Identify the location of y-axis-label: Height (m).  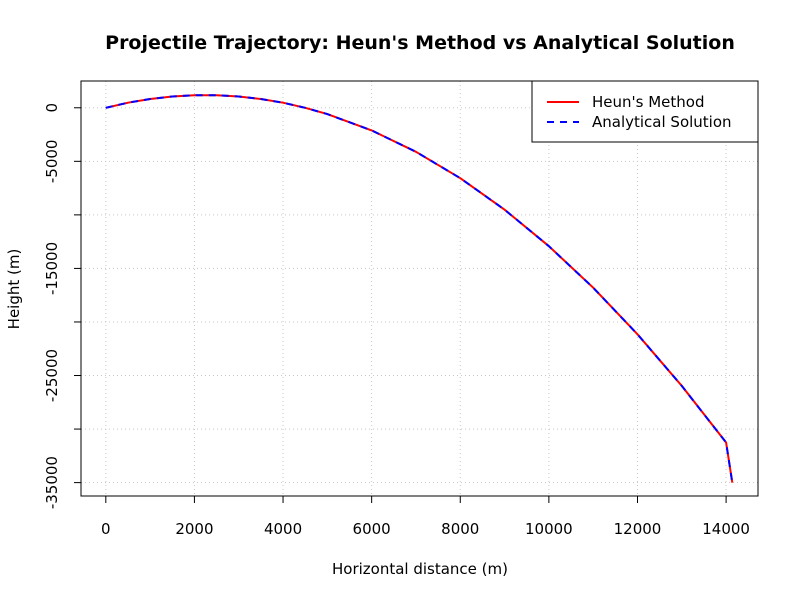
(14, 289).